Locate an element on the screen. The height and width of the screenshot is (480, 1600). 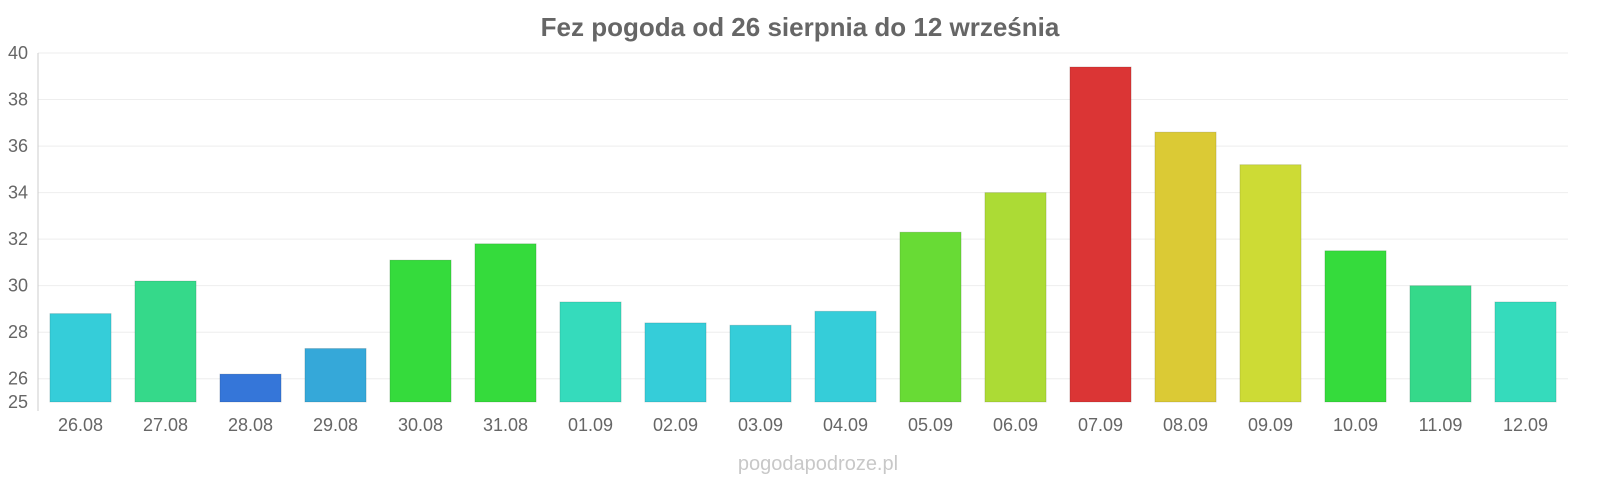
y-tick-label: 28 is located at coordinates (18, 332).